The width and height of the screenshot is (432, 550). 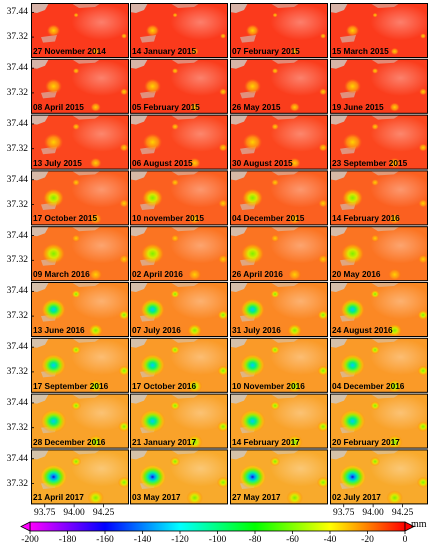 What do you see at coordinates (292, 540) in the screenshot?
I see `colorbar-tick-label: -60` at bounding box center [292, 540].